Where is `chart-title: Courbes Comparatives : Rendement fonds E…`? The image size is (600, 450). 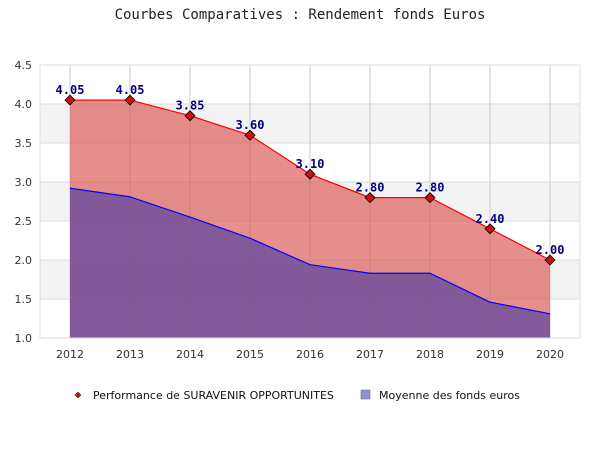
chart-title: Courbes Comparatives : Rendement fonds E… is located at coordinates (300, 15).